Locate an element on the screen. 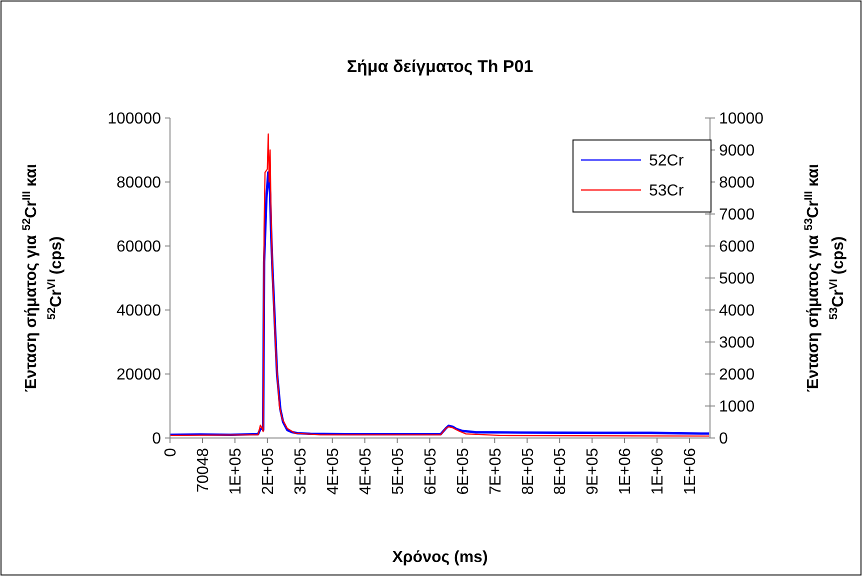 The height and width of the screenshot is (576, 862). legend-label: 53Cr is located at coordinates (666, 191).